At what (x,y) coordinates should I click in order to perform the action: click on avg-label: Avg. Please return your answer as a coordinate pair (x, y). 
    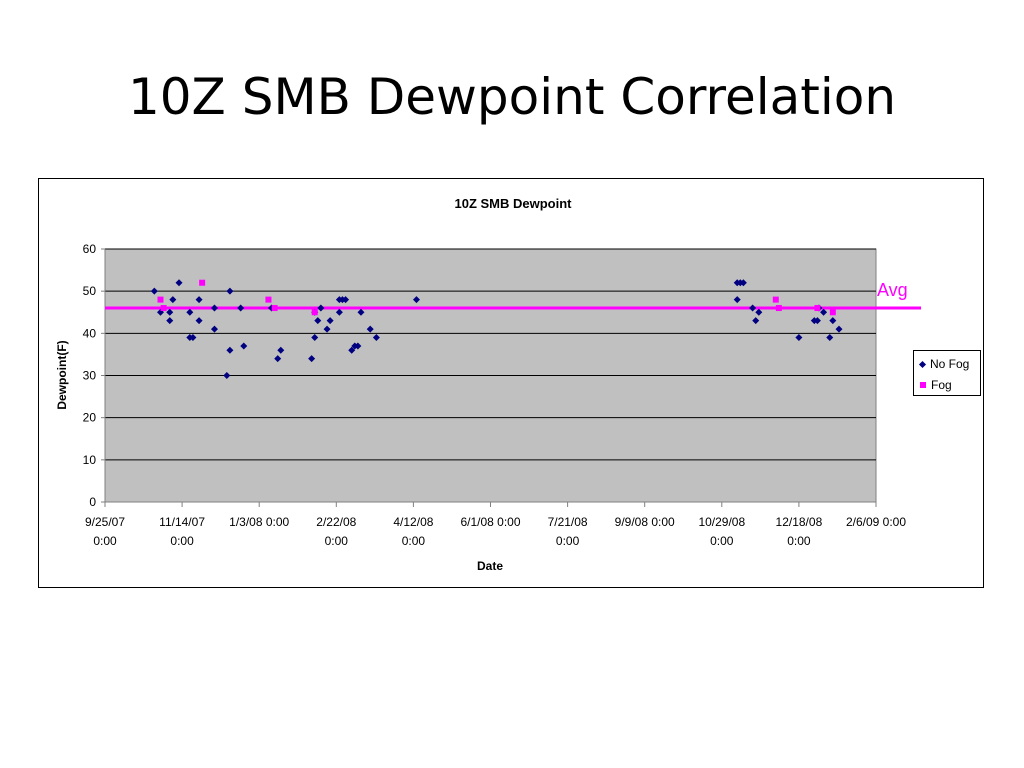
    Looking at the image, I should click on (892, 290).